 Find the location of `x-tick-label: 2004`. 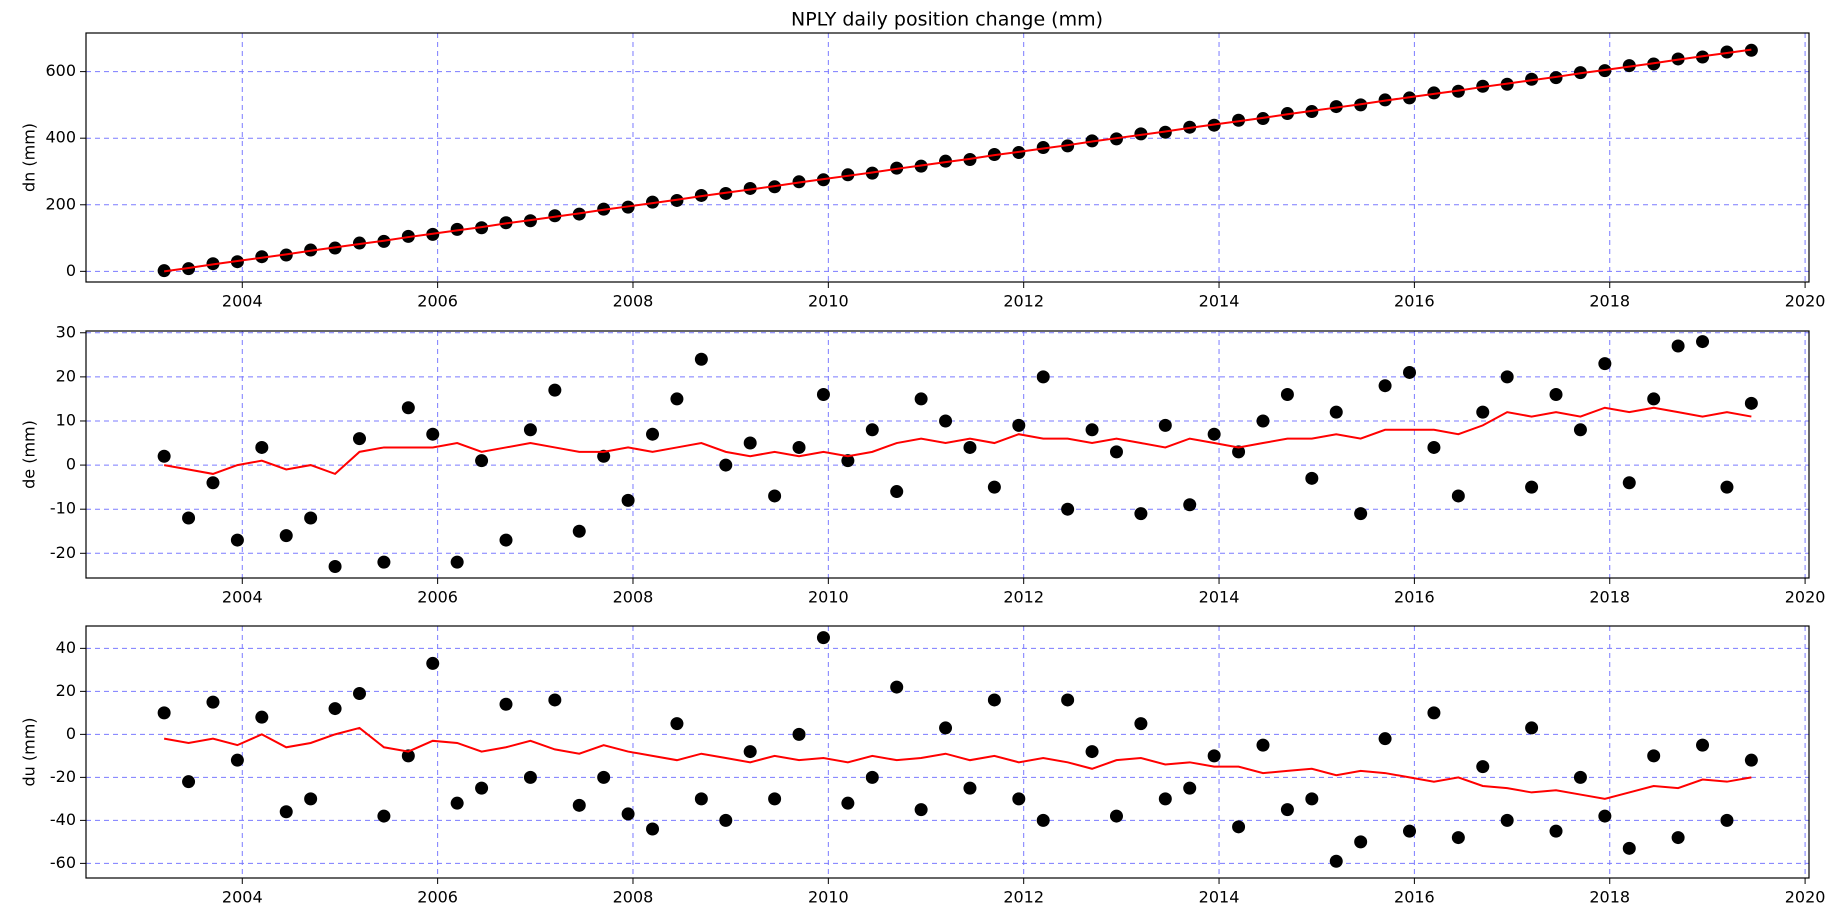

x-tick-label: 2004 is located at coordinates (242, 896).